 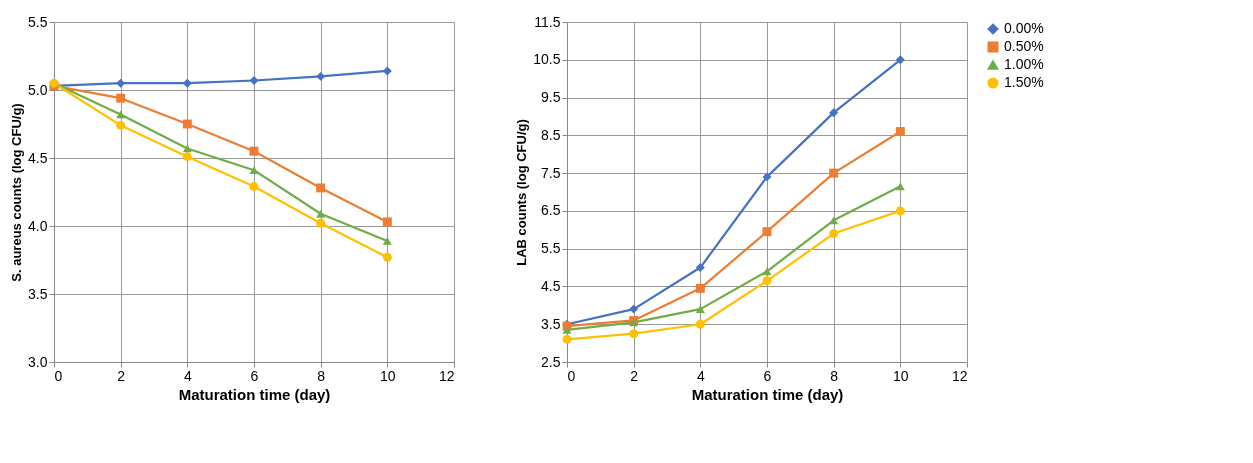 I want to click on y-axis-title: S. aureus counts (log CFU/g), so click(x=17, y=192).